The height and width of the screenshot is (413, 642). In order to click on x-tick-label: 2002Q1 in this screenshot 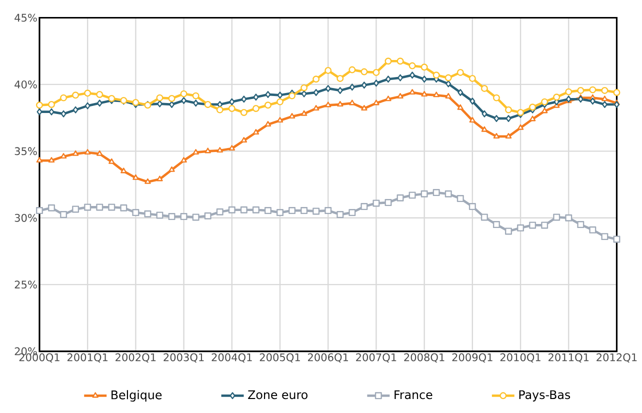, I will do `click(136, 357)`.